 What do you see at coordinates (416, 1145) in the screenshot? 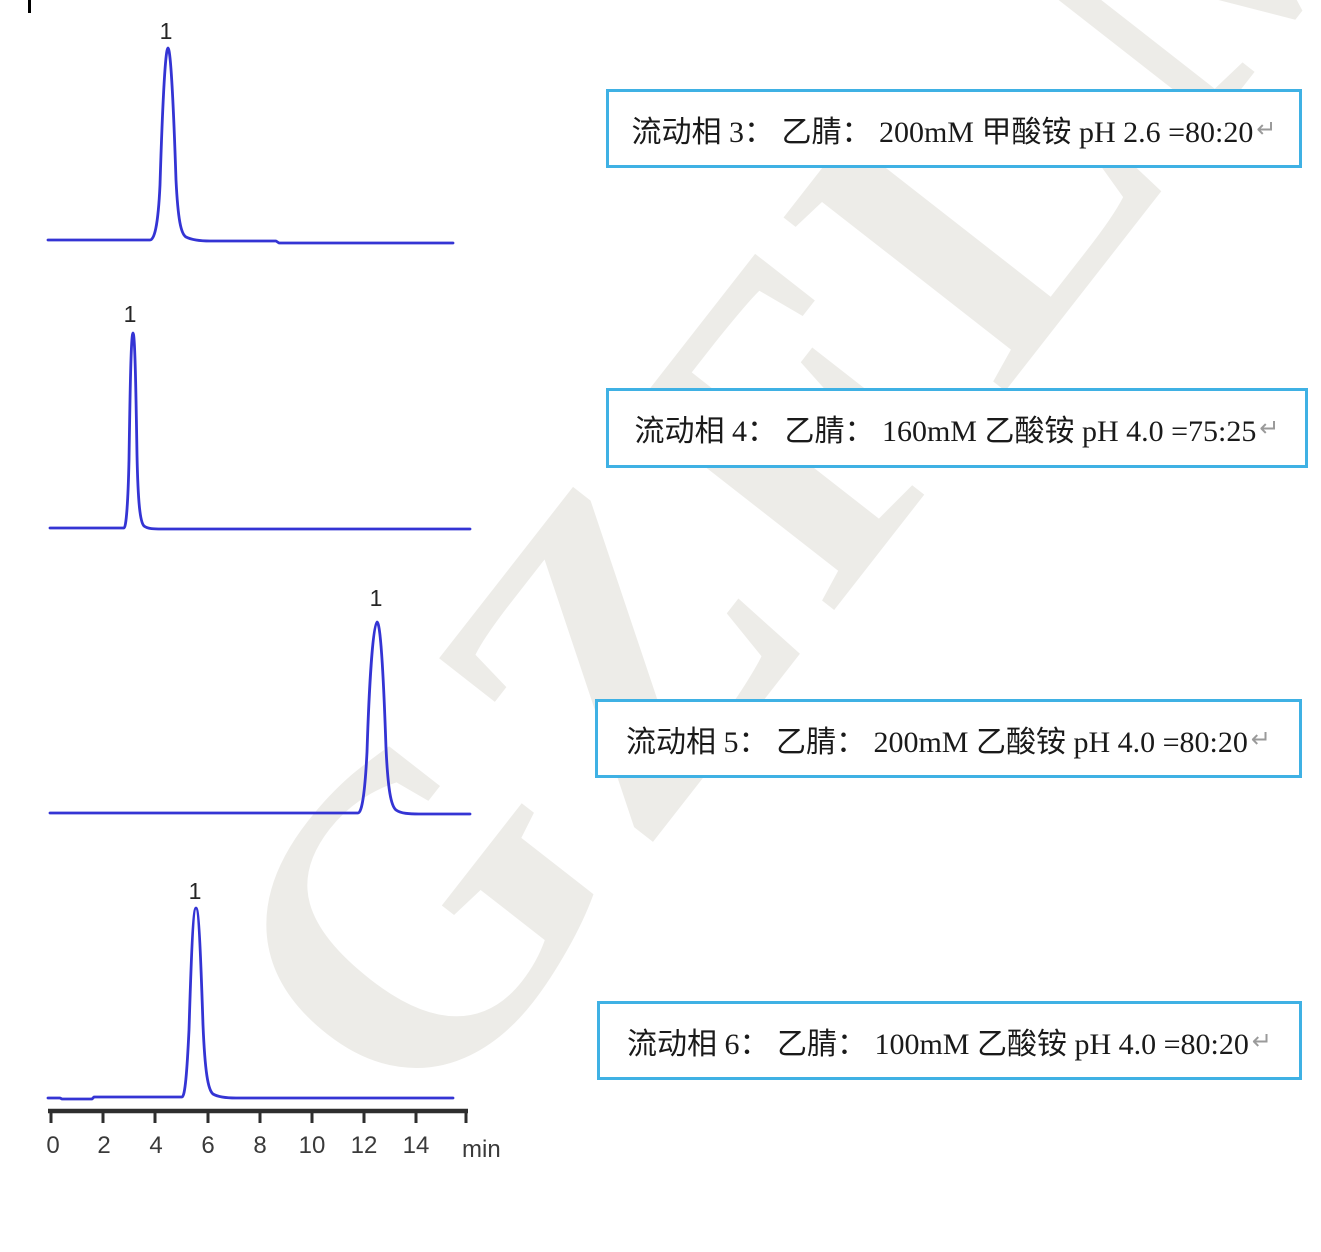
I see `x-axis-tick-label: 14` at bounding box center [416, 1145].